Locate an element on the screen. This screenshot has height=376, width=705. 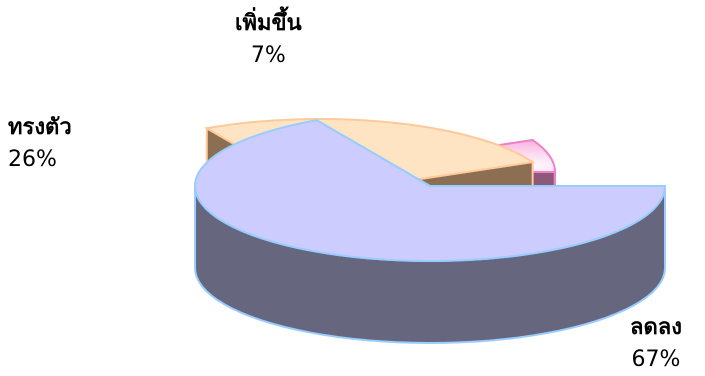
slice-value-increase: 7% is located at coordinates (268, 56).